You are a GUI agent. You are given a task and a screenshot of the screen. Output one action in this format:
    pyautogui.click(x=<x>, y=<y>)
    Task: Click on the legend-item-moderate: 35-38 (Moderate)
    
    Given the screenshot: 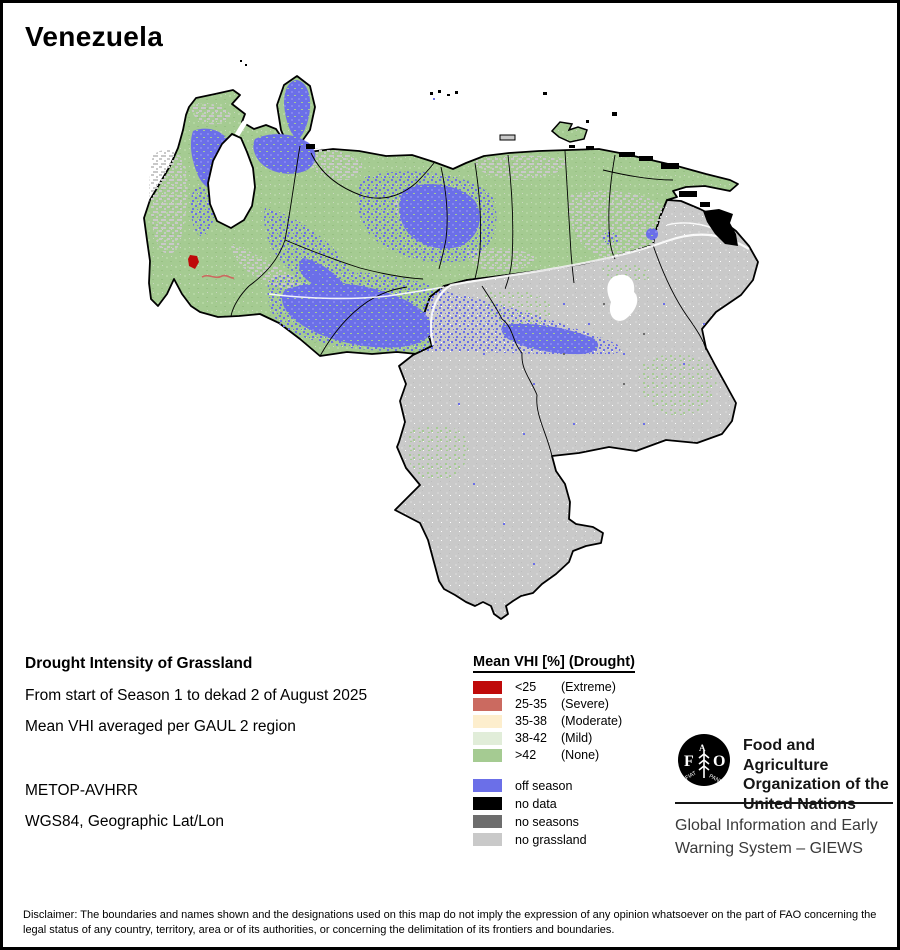 What is the action you would take?
    pyautogui.click(x=583, y=721)
    